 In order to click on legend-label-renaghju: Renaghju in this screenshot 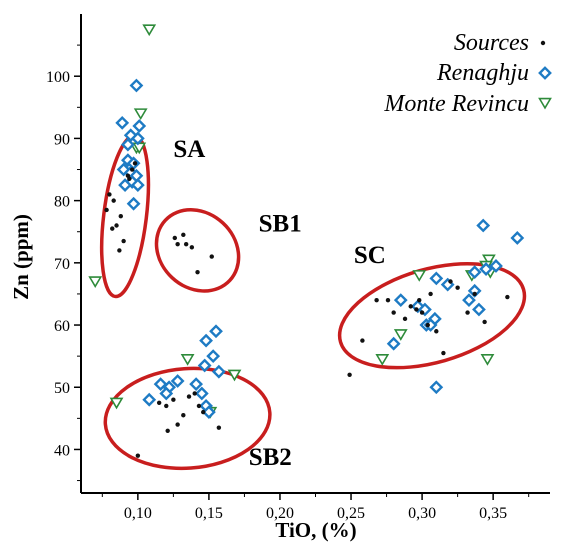, I will do `click(482, 73)`.